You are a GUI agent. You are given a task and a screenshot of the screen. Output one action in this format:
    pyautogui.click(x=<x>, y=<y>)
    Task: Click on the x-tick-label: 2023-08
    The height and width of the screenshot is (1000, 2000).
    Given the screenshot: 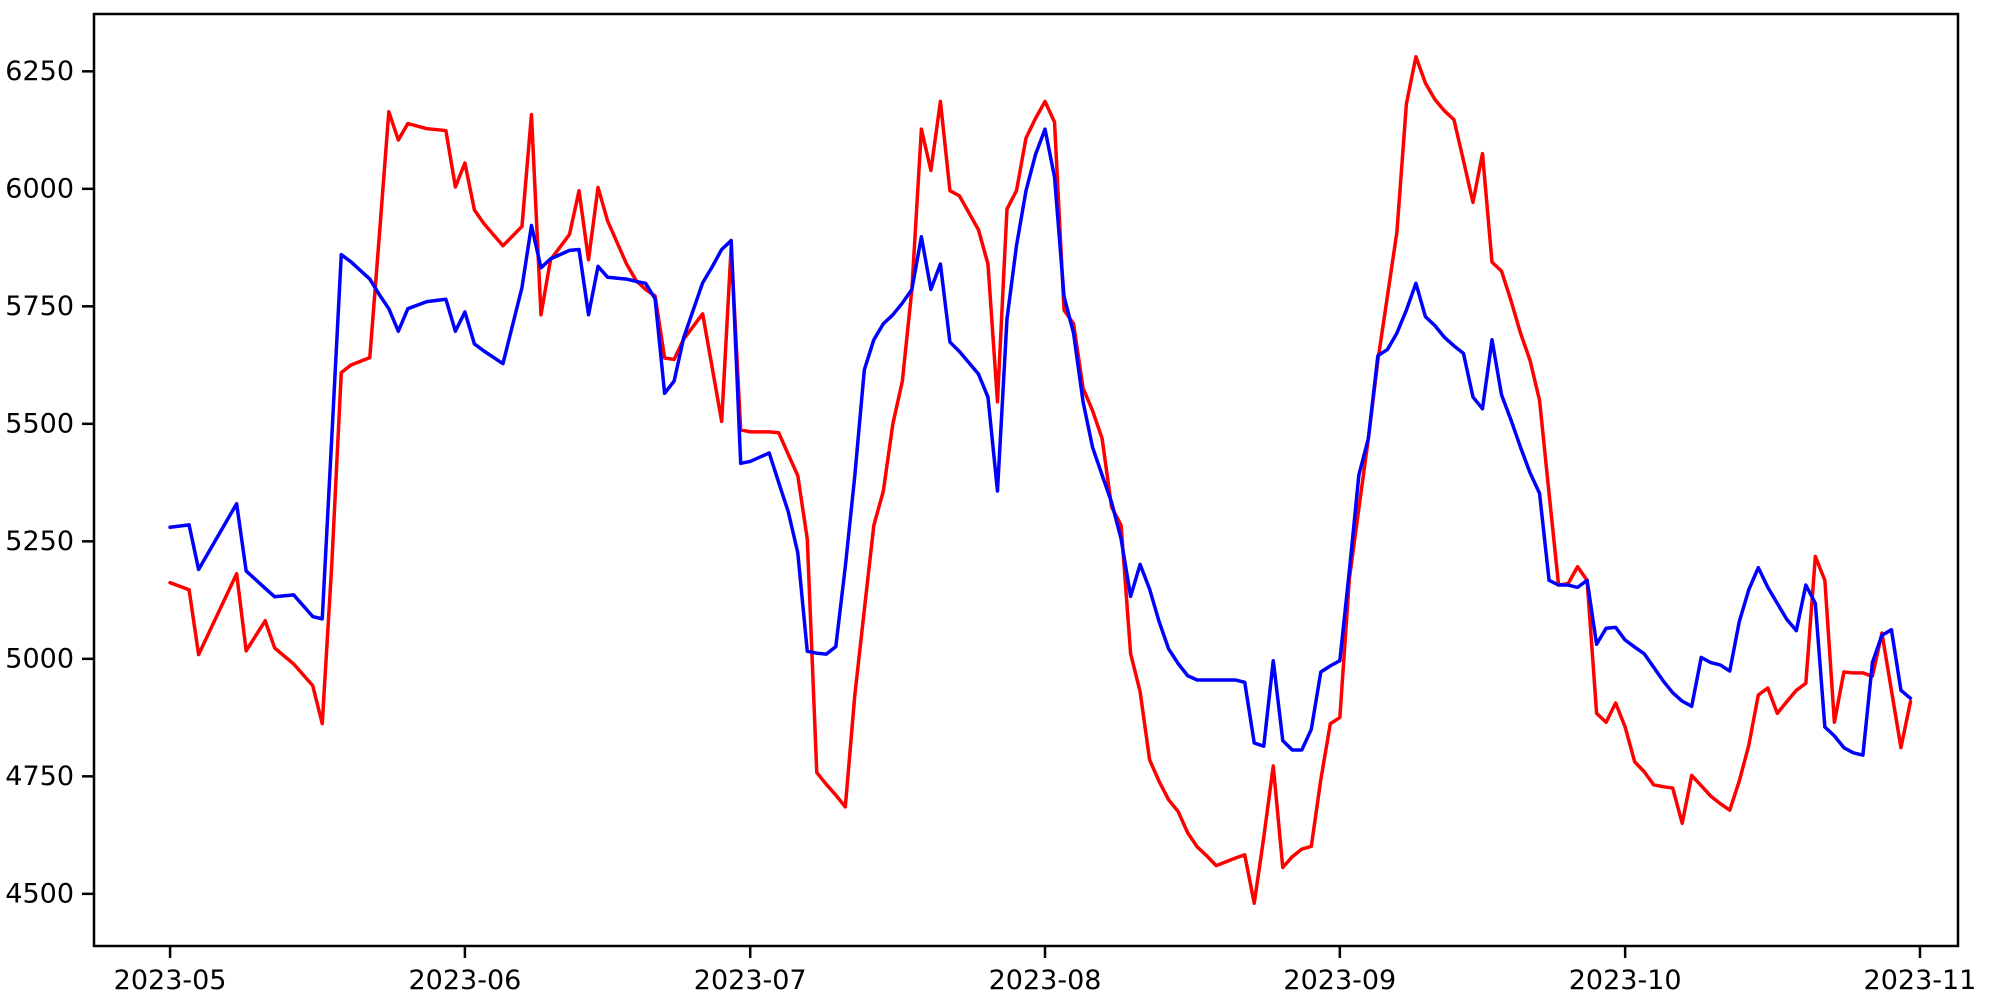 What is the action you would take?
    pyautogui.click(x=1045, y=980)
    